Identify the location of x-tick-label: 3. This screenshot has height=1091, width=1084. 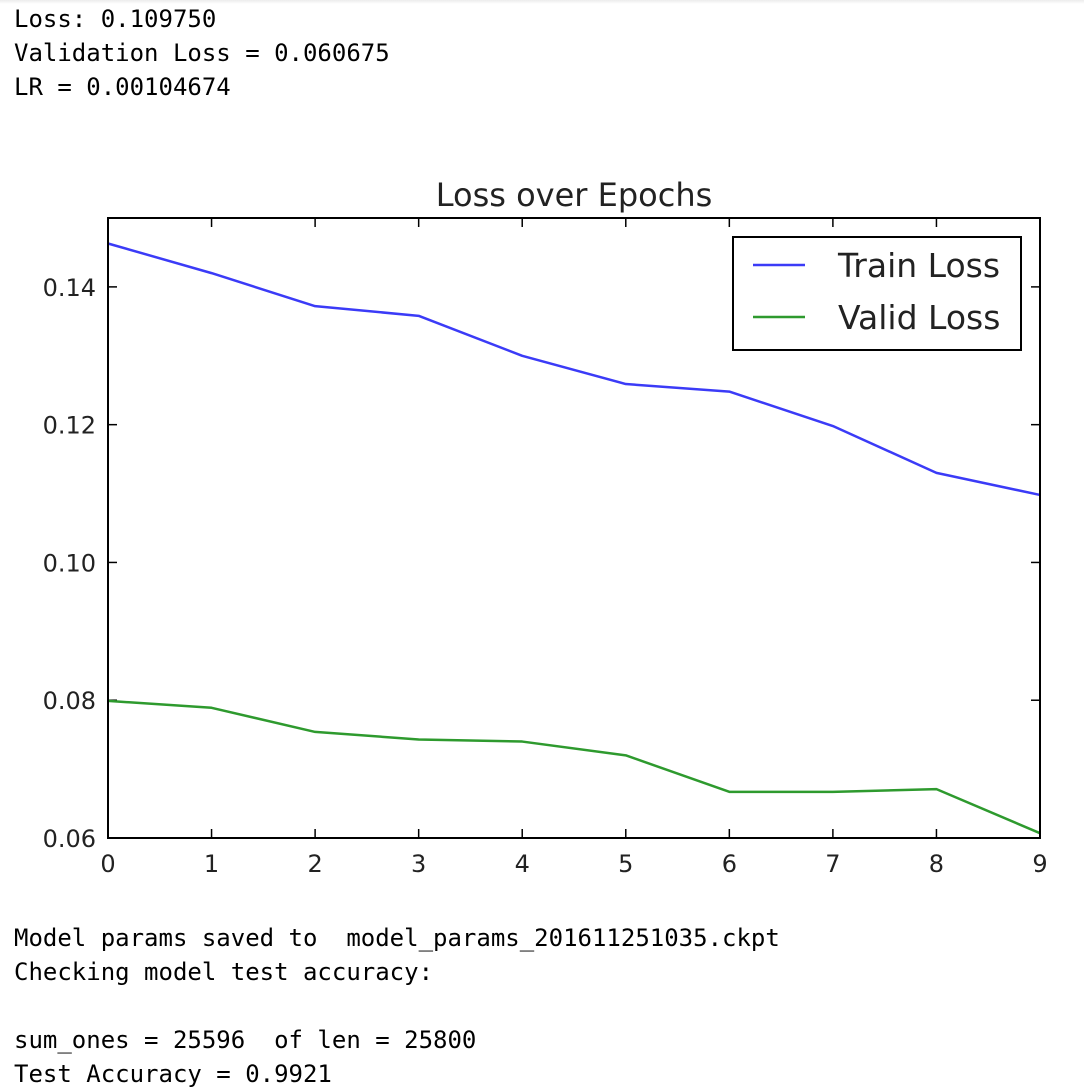
(418, 864).